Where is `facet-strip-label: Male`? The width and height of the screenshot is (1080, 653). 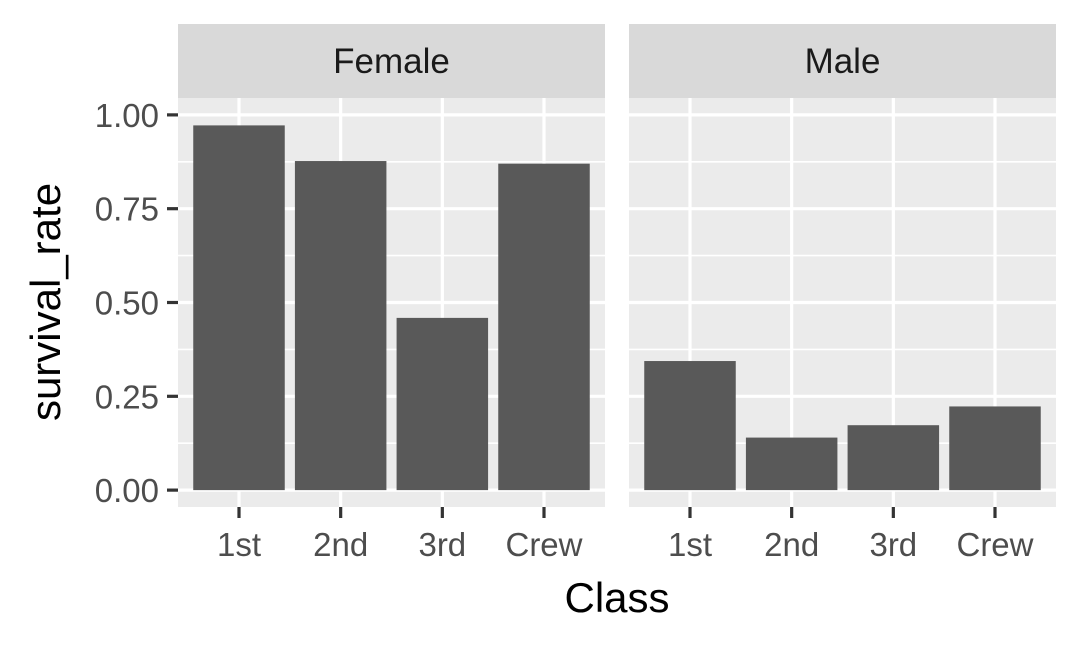
facet-strip-label: Male is located at coordinates (843, 61).